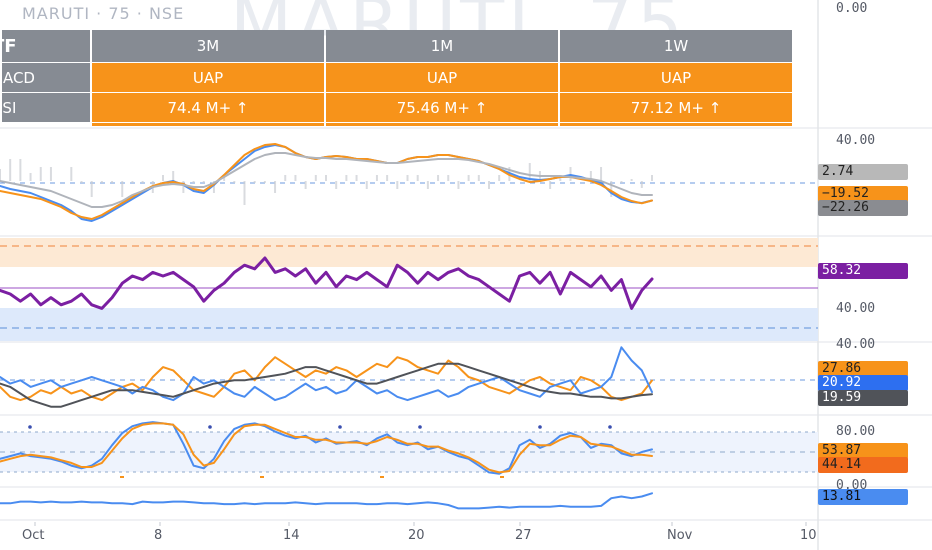 This screenshot has height=550, width=932. What do you see at coordinates (409, 324) in the screenshot?
I see `rsi-oversold-band` at bounding box center [409, 324].